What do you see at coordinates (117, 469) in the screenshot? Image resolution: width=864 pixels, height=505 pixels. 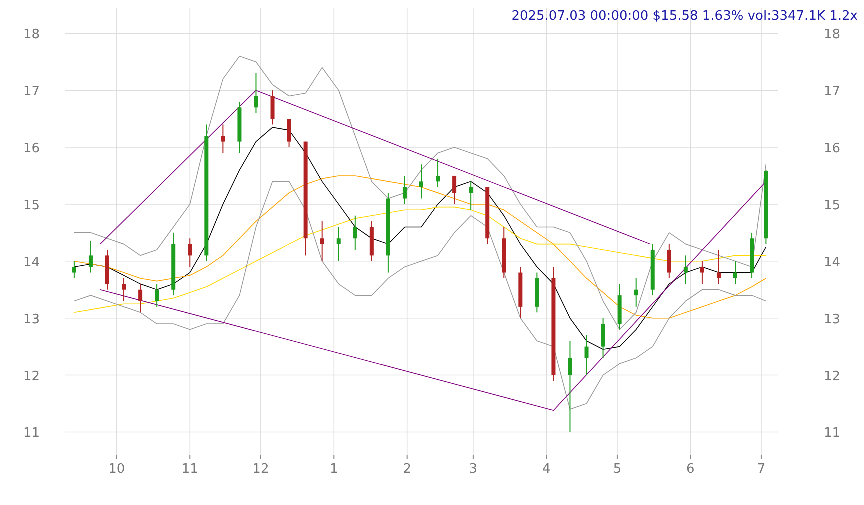 I see `x-tick-label: 10` at bounding box center [117, 469].